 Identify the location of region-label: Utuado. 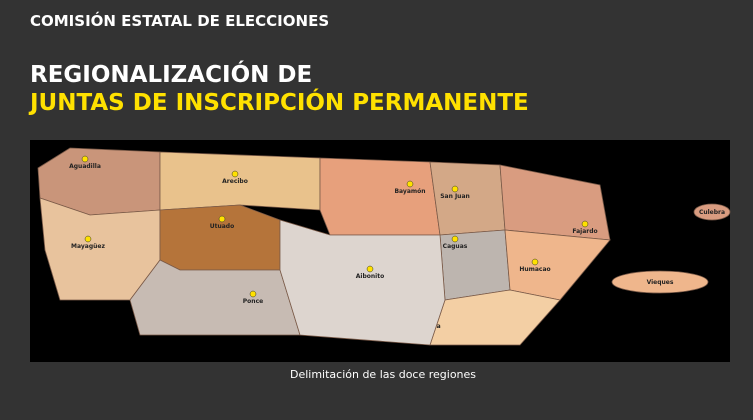
(222, 226).